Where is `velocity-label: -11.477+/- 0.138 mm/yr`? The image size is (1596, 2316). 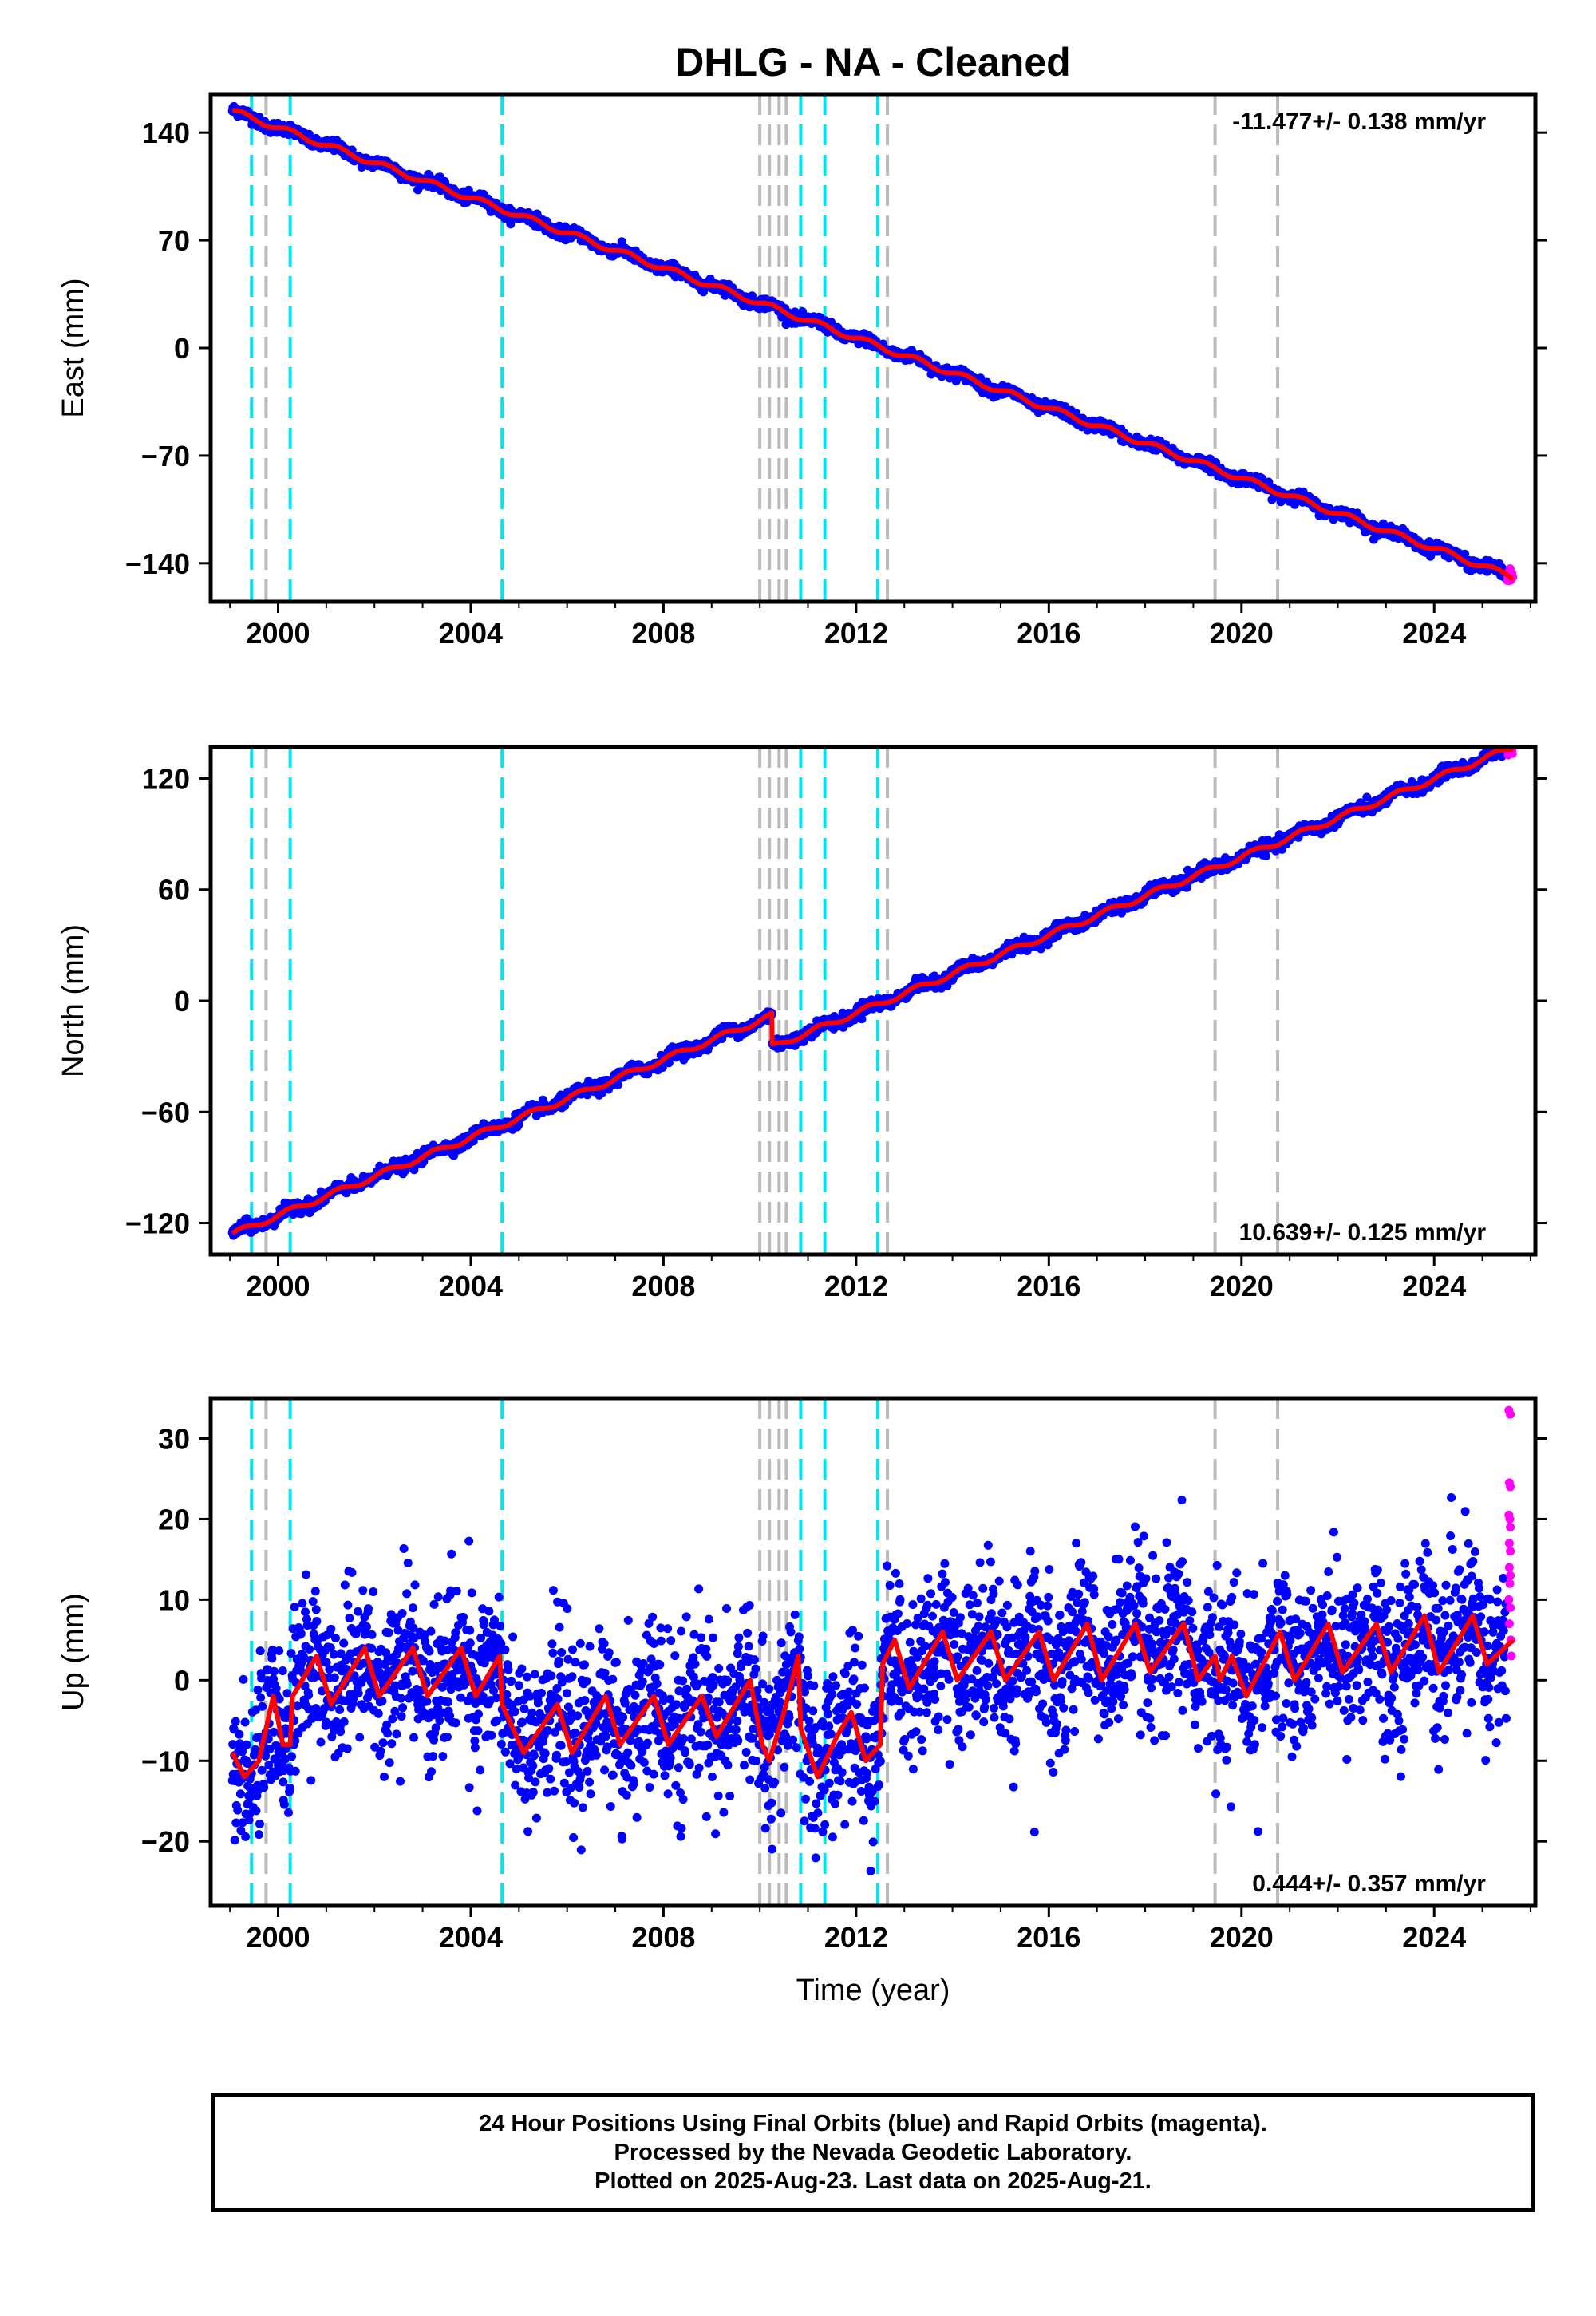
velocity-label: -11.477+/- 0.138 mm/yr is located at coordinates (1359, 122).